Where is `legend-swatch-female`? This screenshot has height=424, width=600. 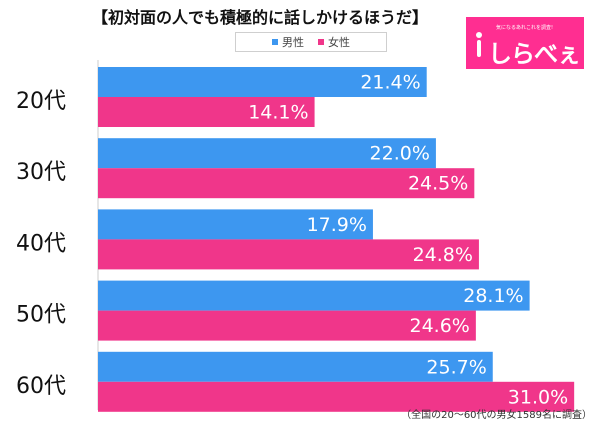
legend-swatch-female is located at coordinates (321, 42).